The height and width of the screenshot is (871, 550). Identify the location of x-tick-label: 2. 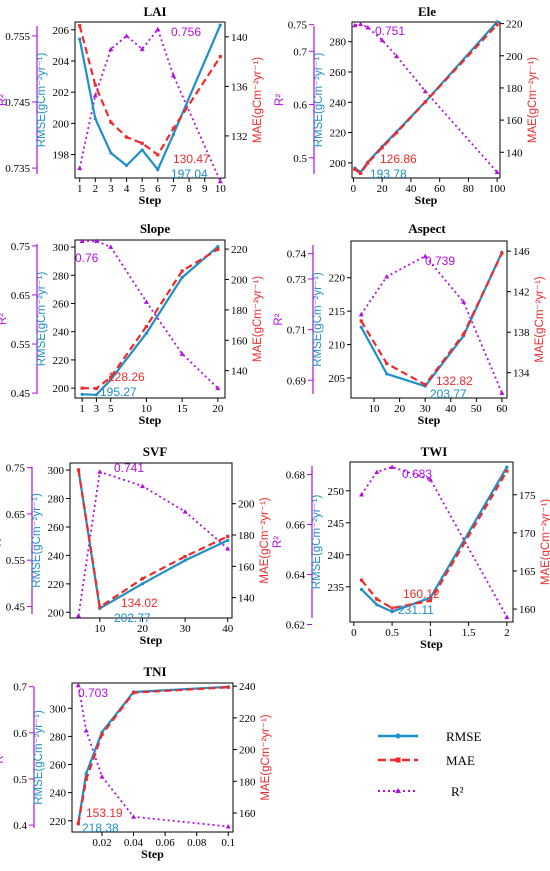
(507, 633).